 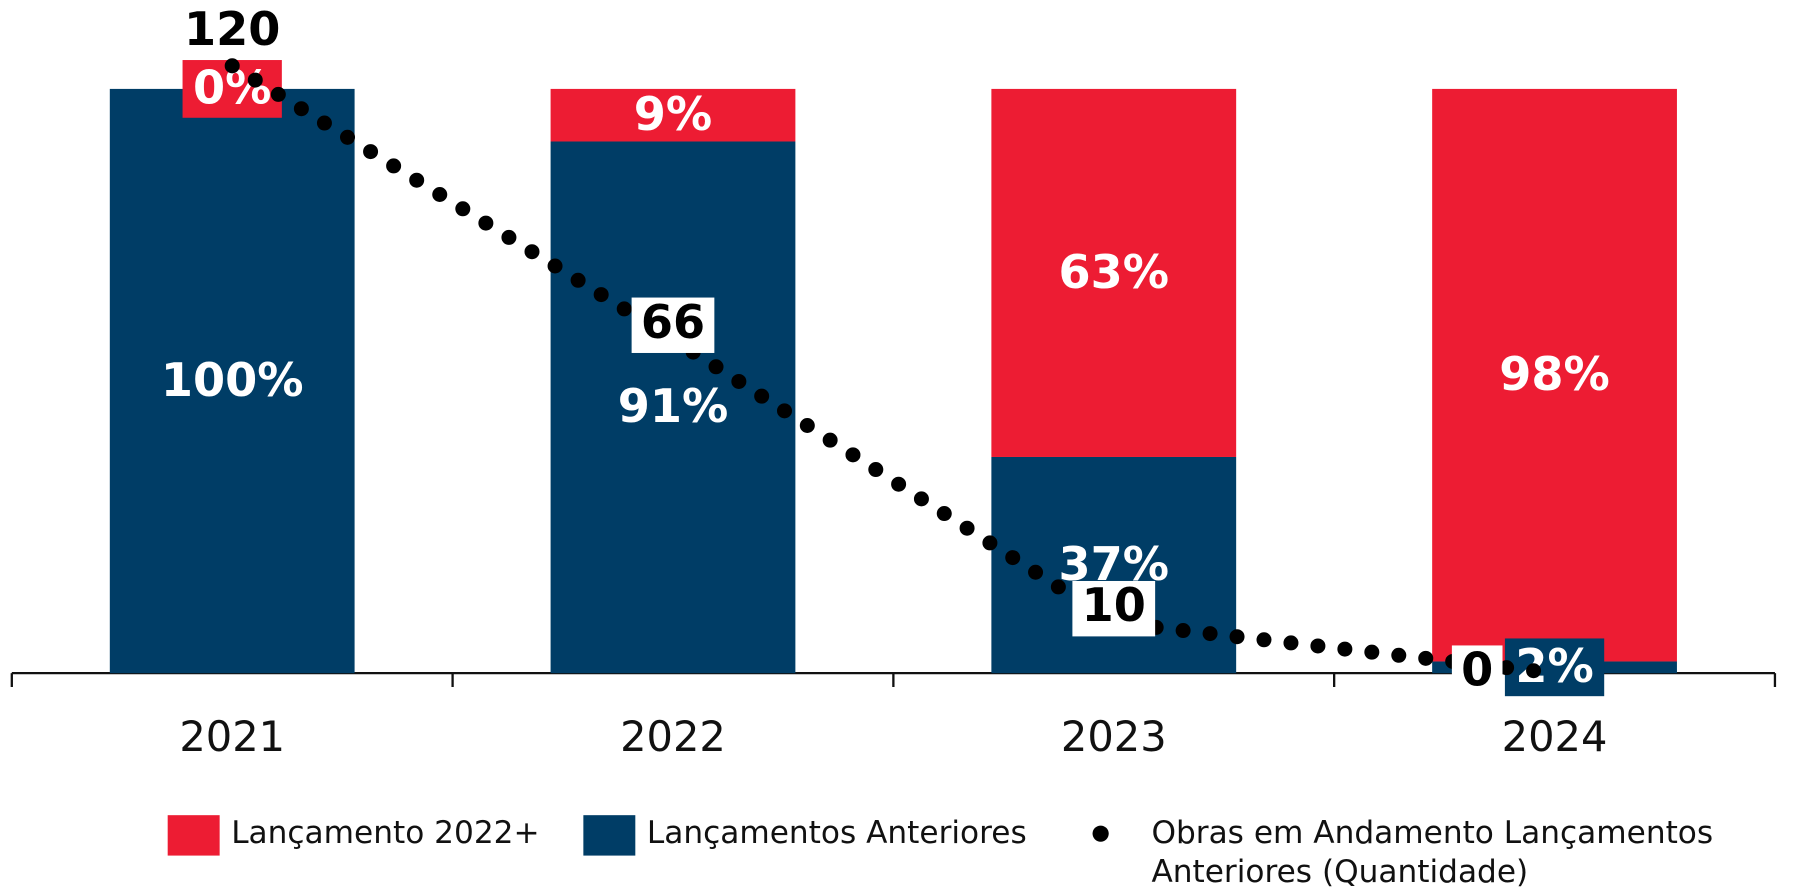 I want to click on value-label: 2%, so click(x=1554, y=666).